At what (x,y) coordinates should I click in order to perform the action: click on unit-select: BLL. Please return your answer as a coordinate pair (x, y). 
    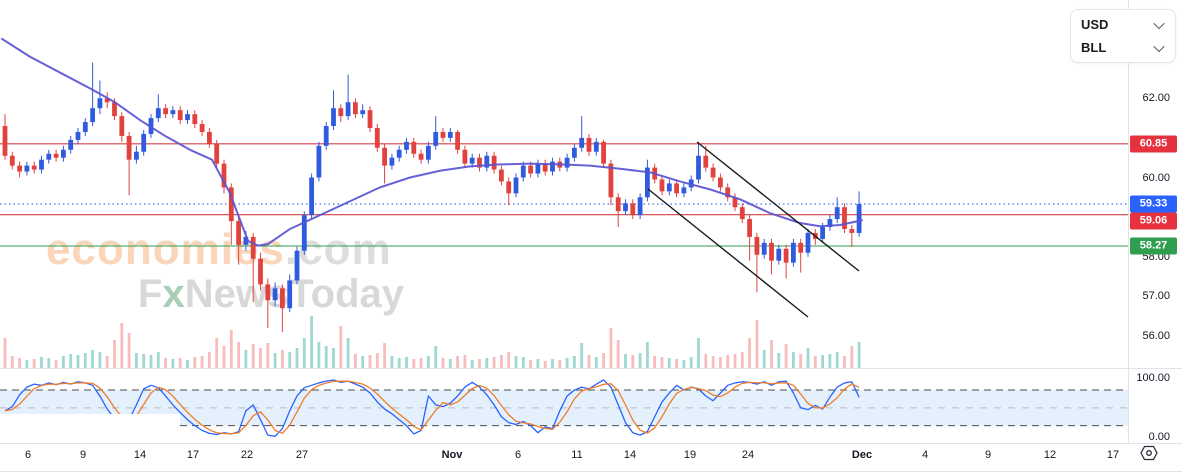
    Looking at the image, I should click on (1123, 47).